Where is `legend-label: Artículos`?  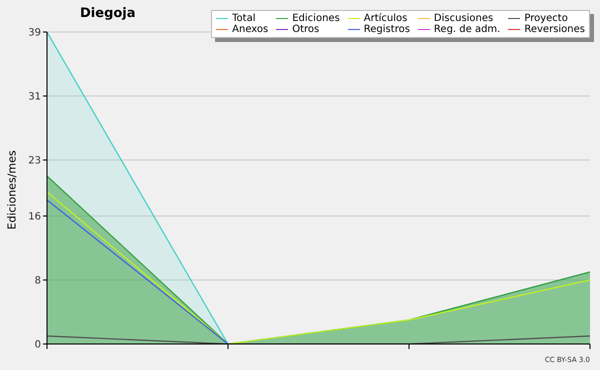 legend-label: Artículos is located at coordinates (386, 18).